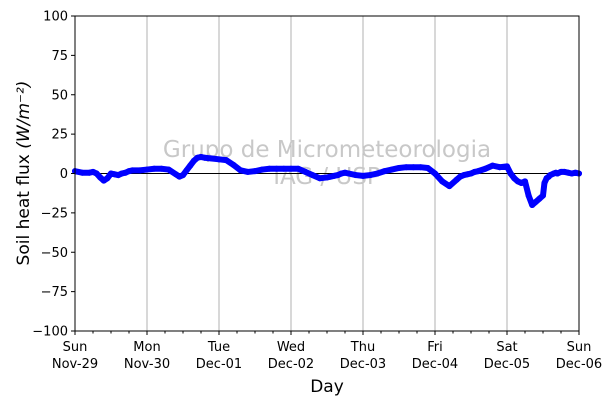 This screenshot has height=405, width=613. Describe the element at coordinates (24, 209) in the screenshot. I see `y-axis-label-text: Soil heat flux` at that location.